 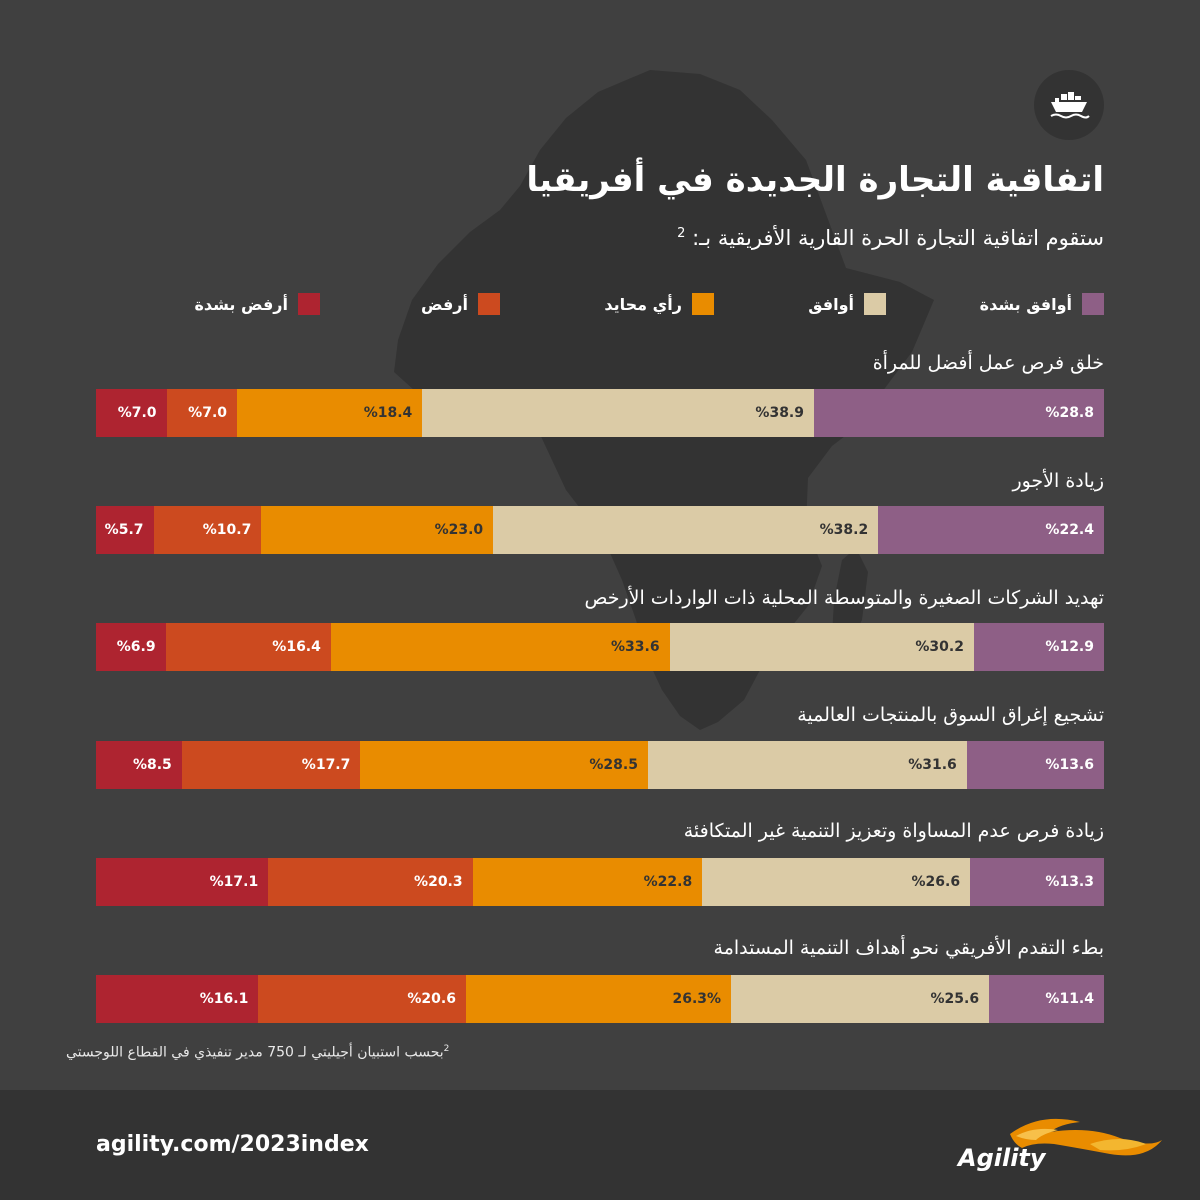 What do you see at coordinates (618, 413) in the screenshot?
I see `segment-agree: %38.9` at bounding box center [618, 413].